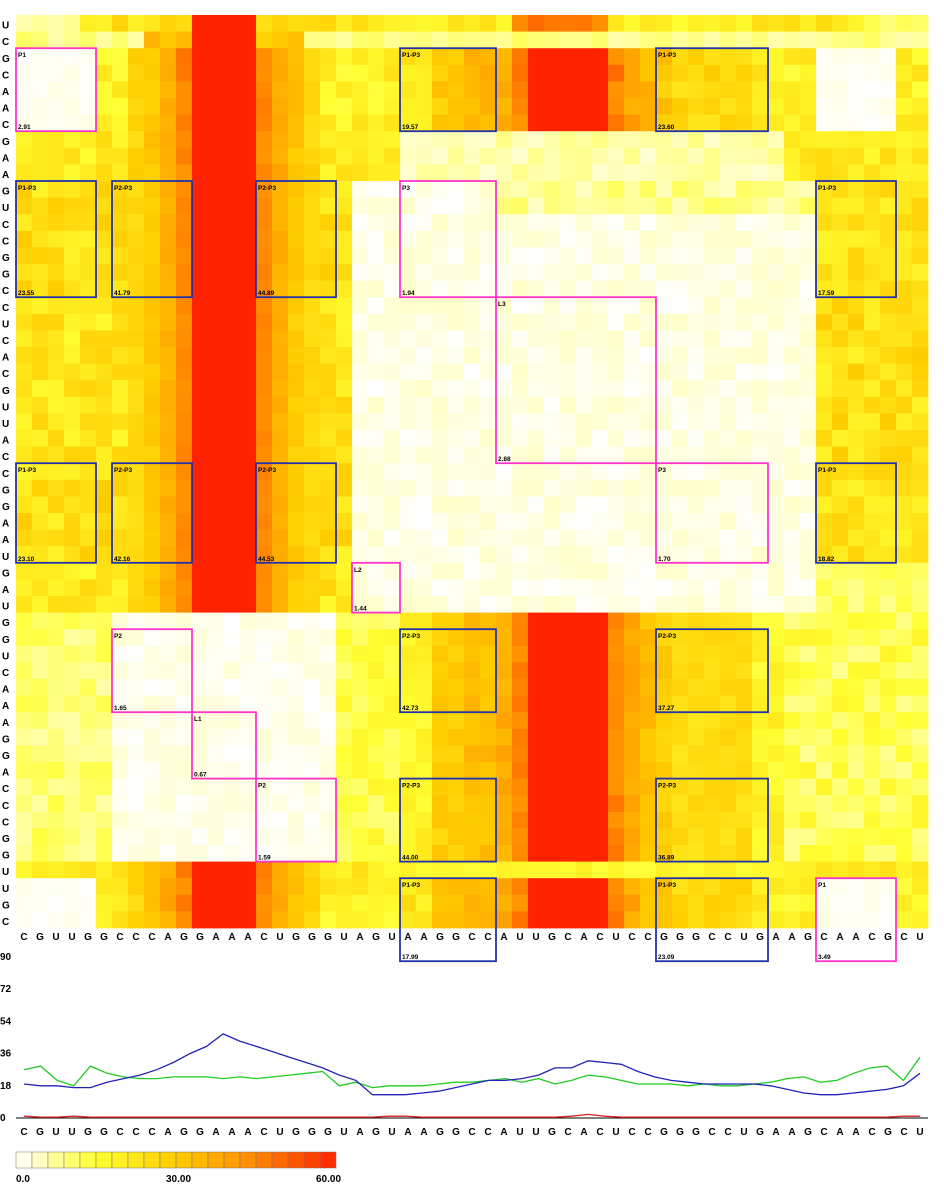  I want to click on region-label: P2-P3, so click(123, 470).